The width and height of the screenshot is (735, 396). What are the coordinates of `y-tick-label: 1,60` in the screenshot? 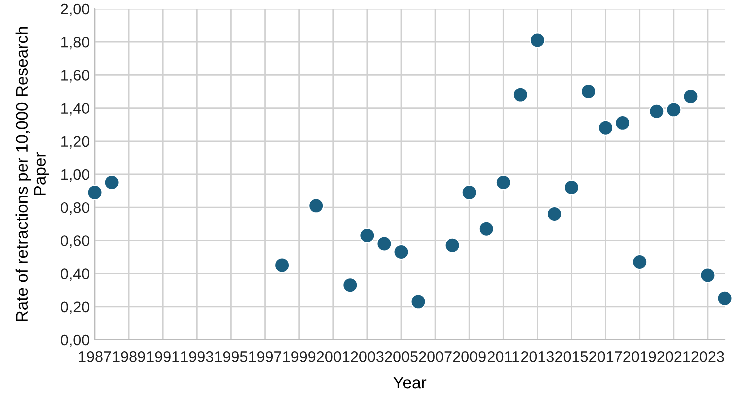 It's located at (76, 76).